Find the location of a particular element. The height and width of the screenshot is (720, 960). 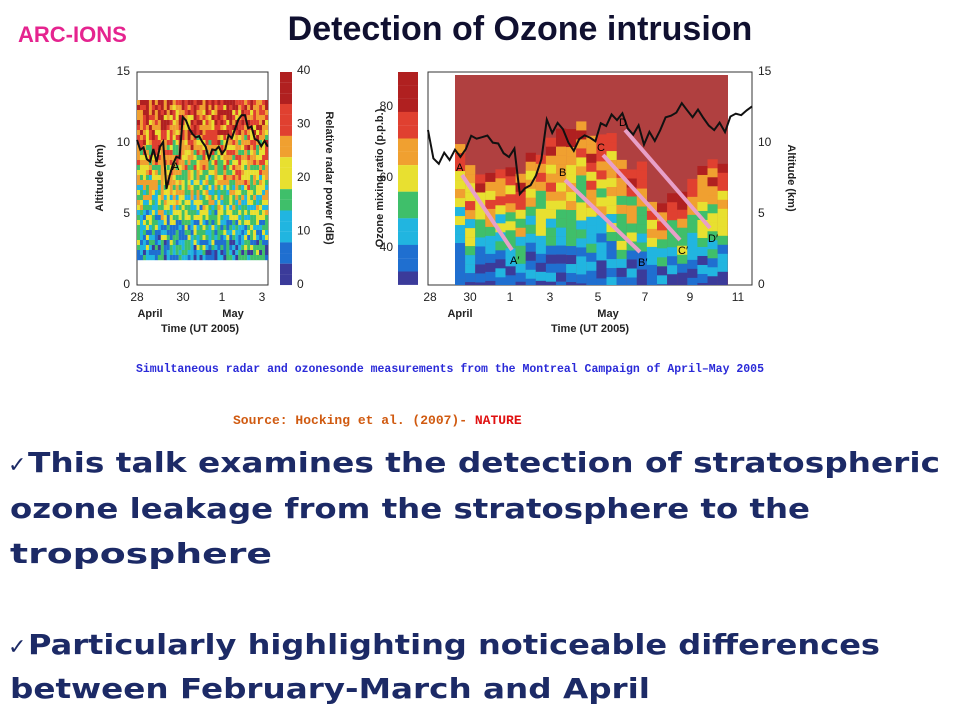

x-axis-label: Time (UT 2005) is located at coordinates (590, 329).